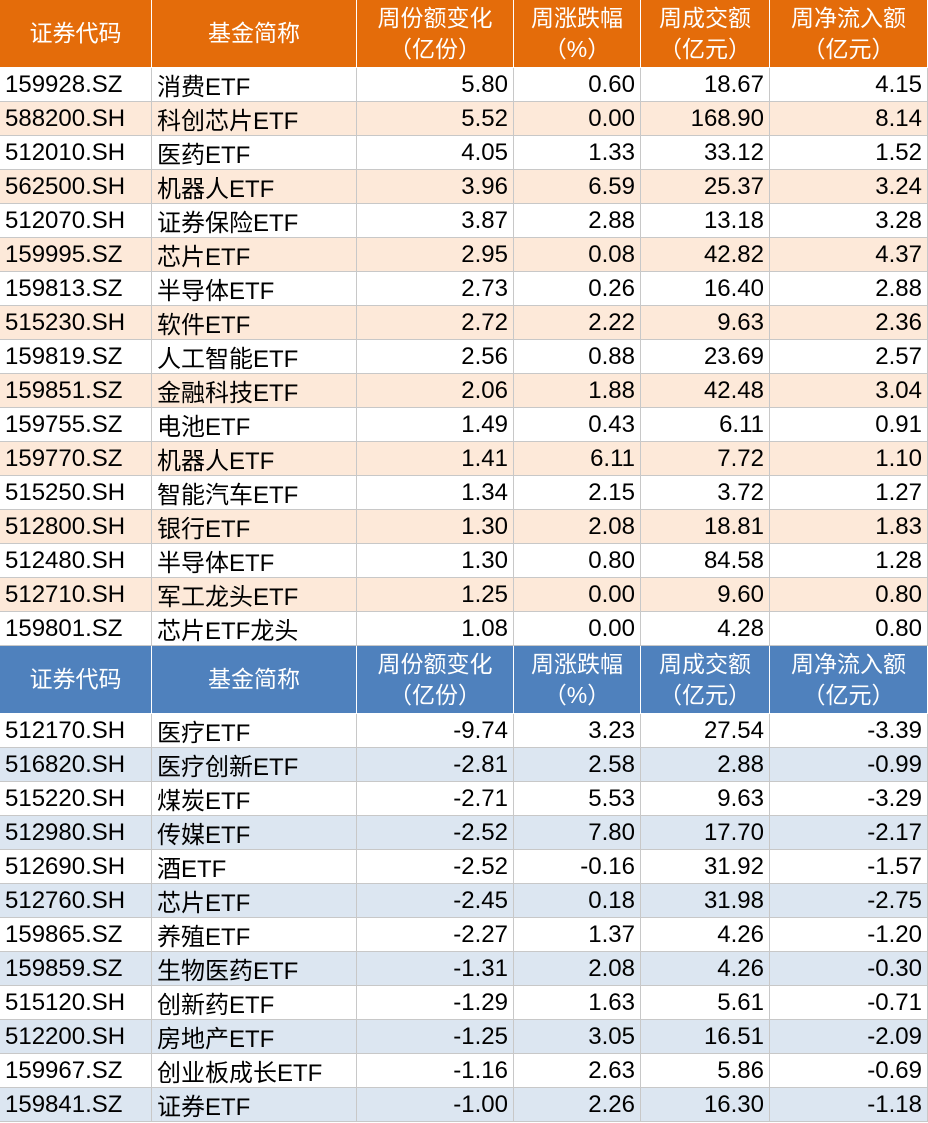  Describe the element at coordinates (435, 221) in the screenshot. I see `value-cell: 3.87` at that location.